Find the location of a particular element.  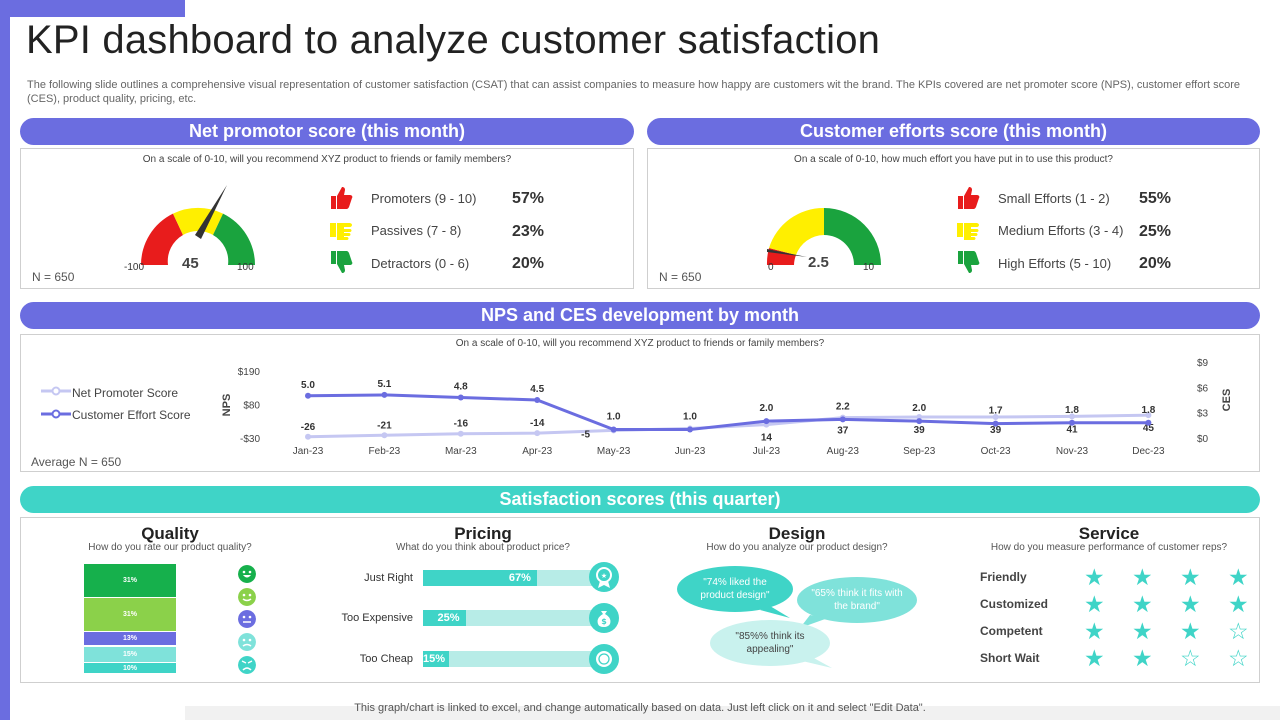

nps-data-label: -5 is located at coordinates (585, 434).